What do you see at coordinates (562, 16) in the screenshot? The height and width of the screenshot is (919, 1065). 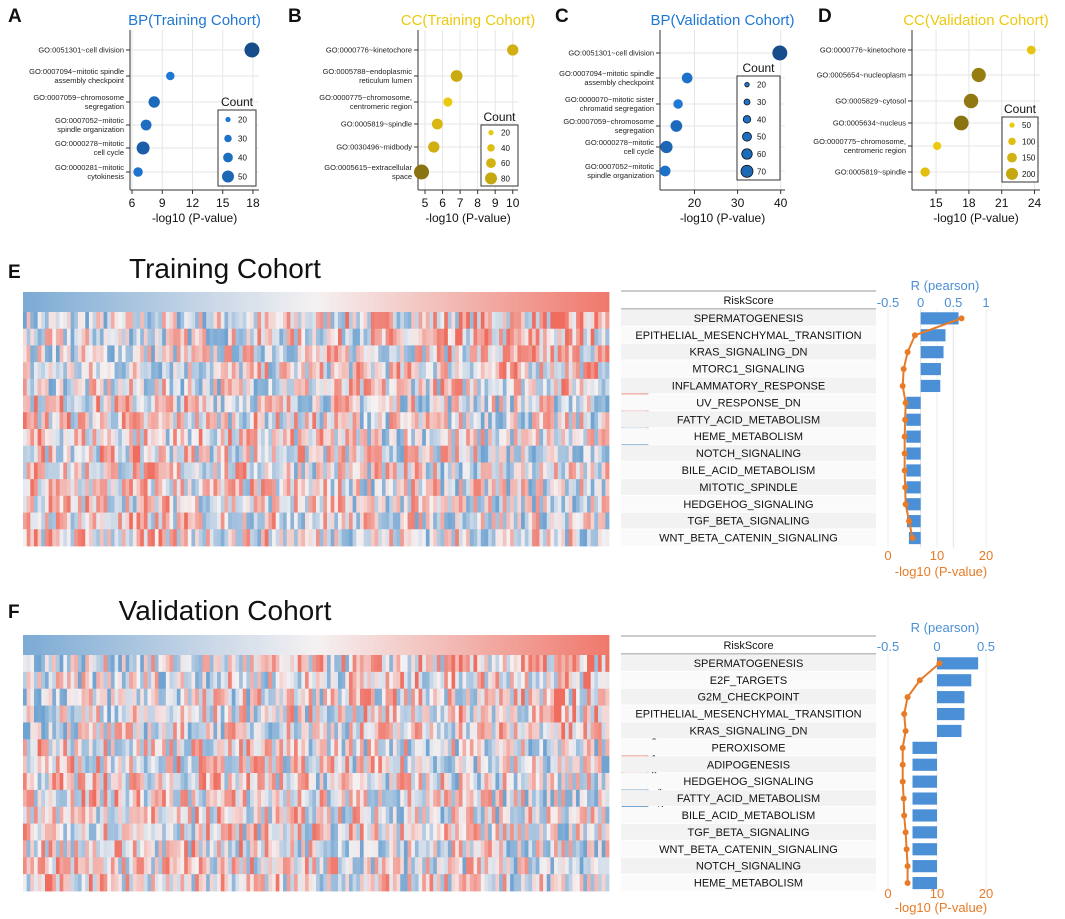 I see `panel-label: C` at bounding box center [562, 16].